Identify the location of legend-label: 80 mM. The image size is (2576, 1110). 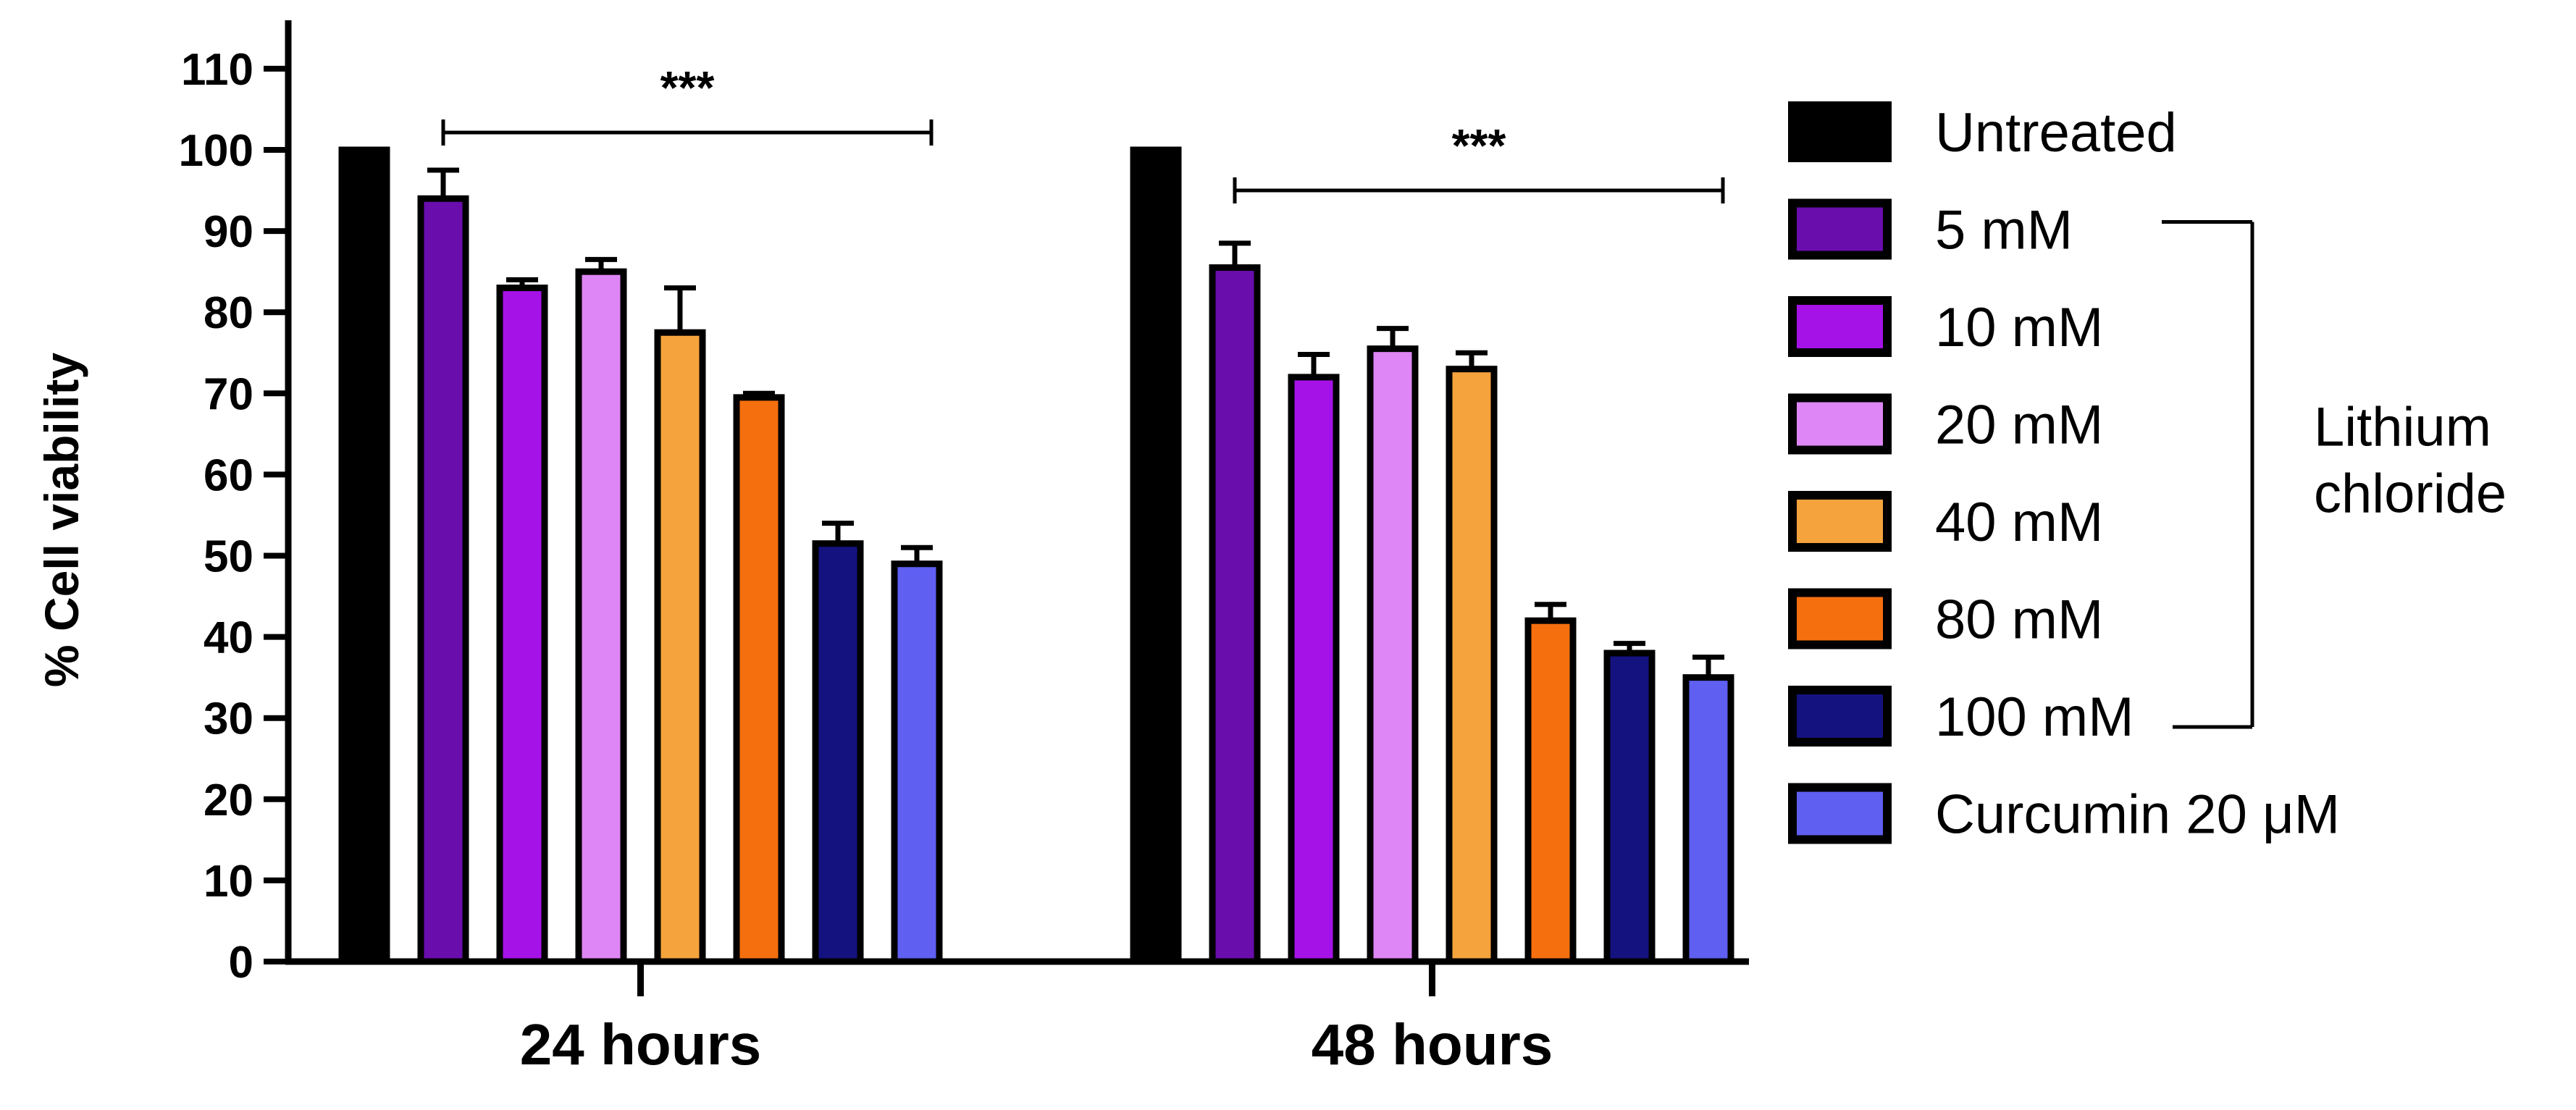
(2019, 620).